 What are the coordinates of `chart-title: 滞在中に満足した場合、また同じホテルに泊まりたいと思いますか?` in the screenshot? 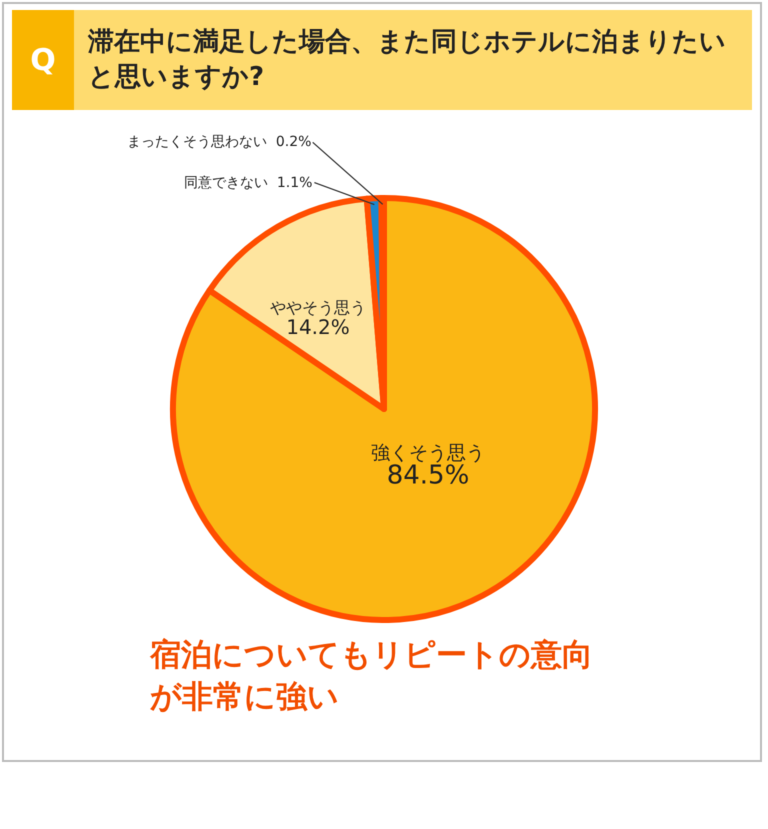 It's located at (406, 60).